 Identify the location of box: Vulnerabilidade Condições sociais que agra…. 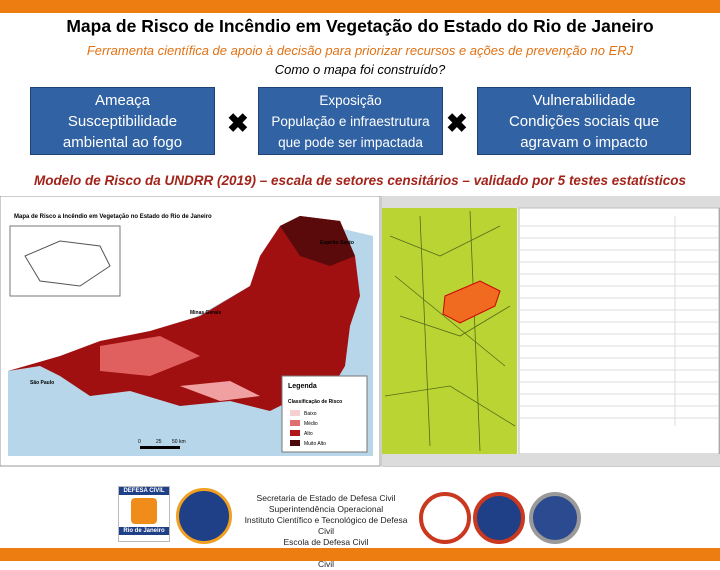
(584, 121).